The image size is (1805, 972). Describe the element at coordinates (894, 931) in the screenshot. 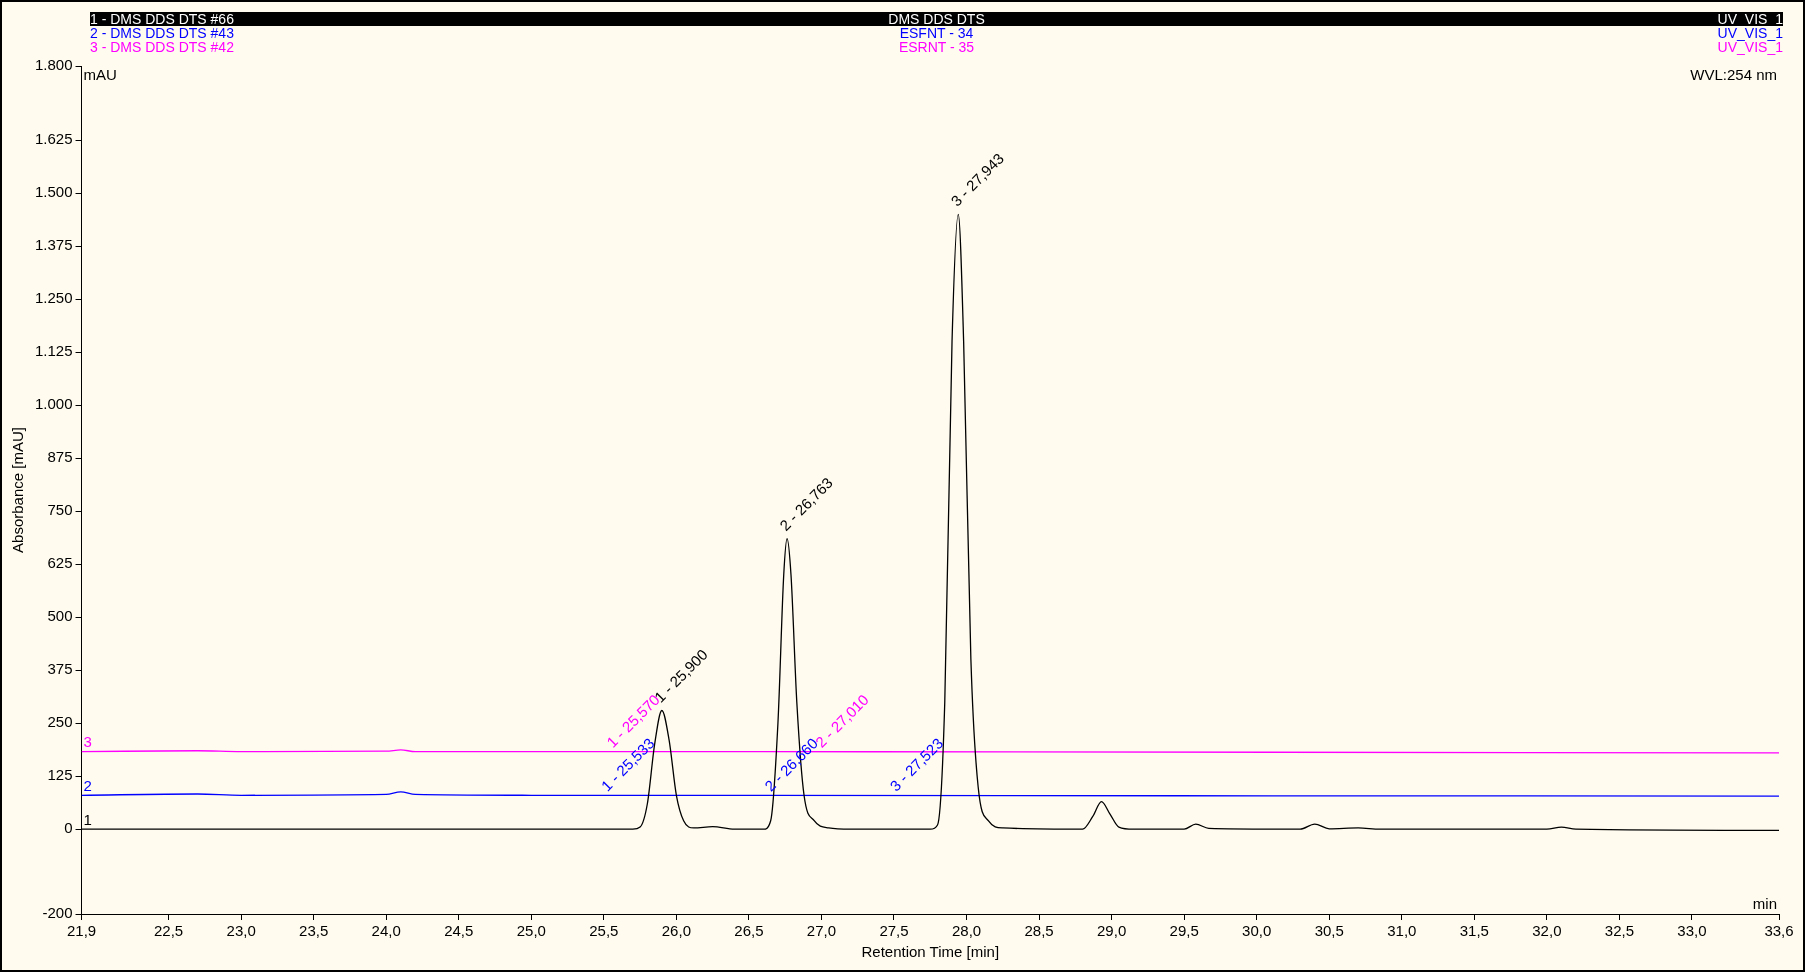

I see `x-tick-label: 27,5` at that location.